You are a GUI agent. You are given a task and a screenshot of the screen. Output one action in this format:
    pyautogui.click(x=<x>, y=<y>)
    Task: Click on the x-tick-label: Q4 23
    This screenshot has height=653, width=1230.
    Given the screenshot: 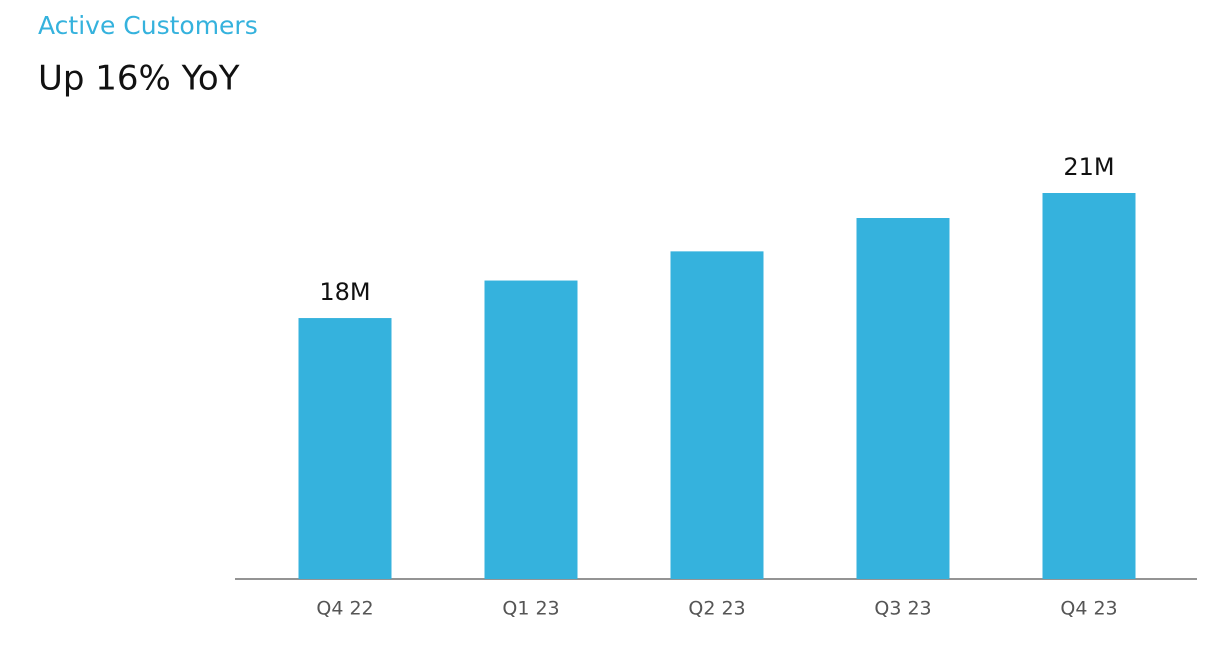 What is the action you would take?
    pyautogui.click(x=1088, y=609)
    